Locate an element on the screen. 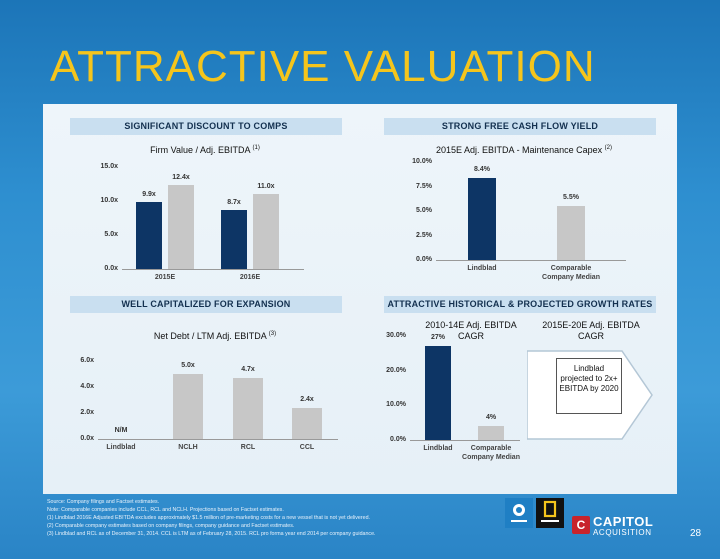  data-label: 5.0x is located at coordinates (188, 365).